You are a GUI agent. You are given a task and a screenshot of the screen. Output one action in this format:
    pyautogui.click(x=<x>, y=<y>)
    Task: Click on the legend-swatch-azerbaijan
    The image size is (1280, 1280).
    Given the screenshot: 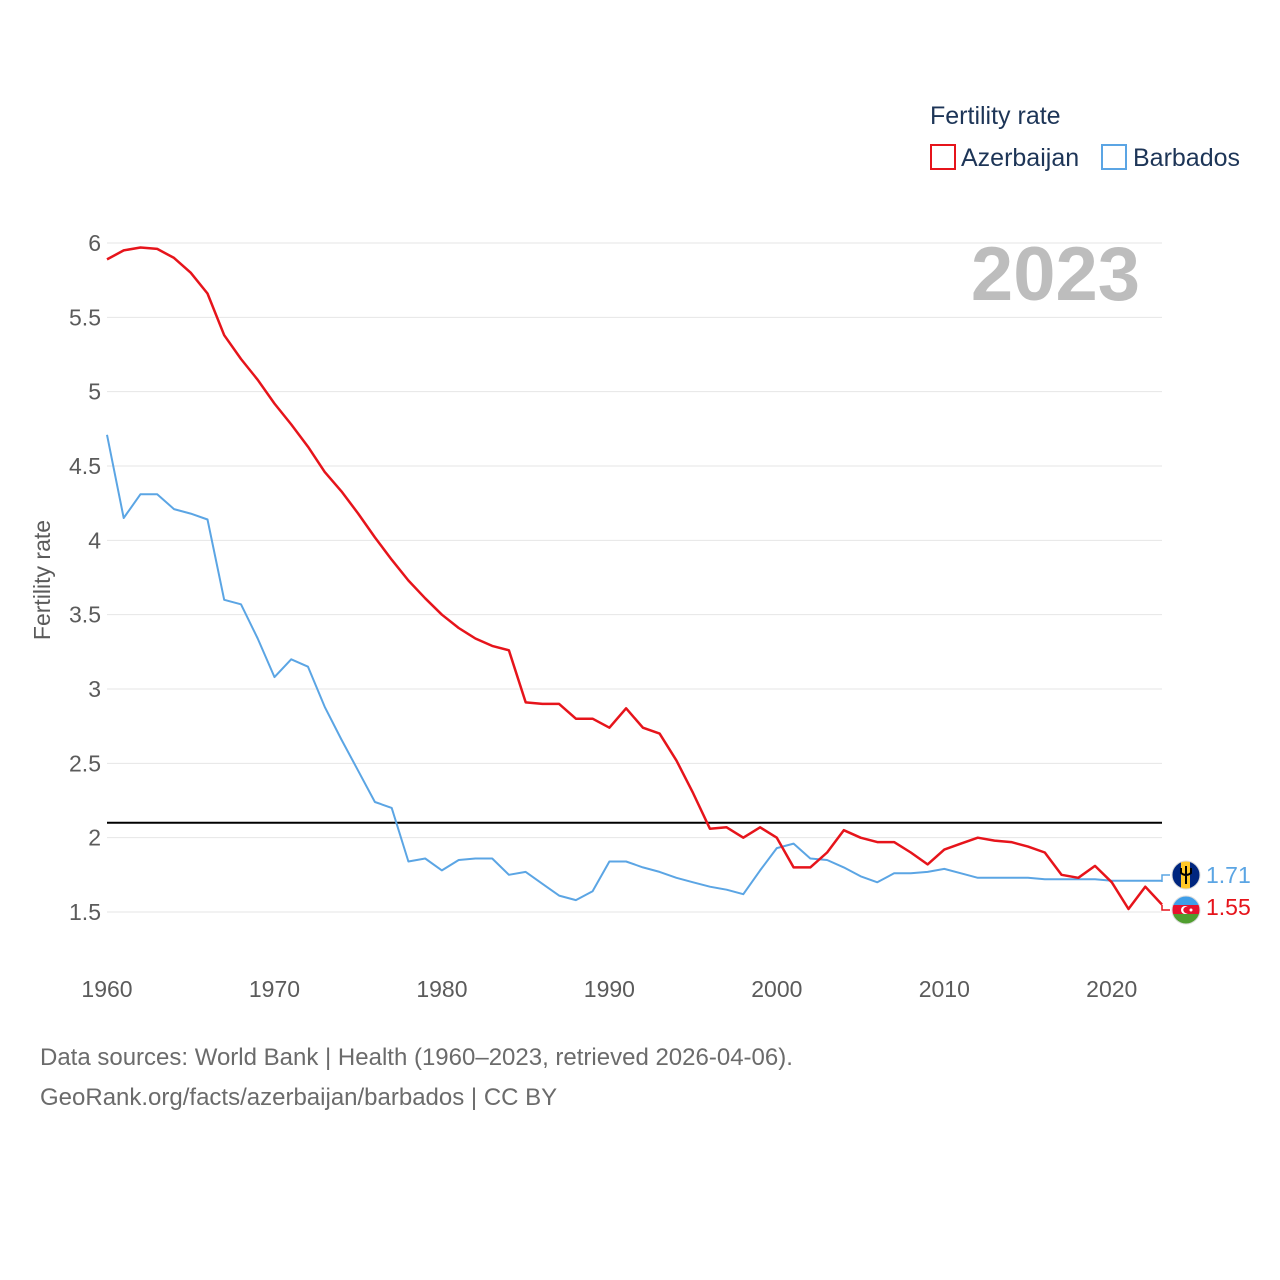 What is the action you would take?
    pyautogui.click(x=943, y=157)
    